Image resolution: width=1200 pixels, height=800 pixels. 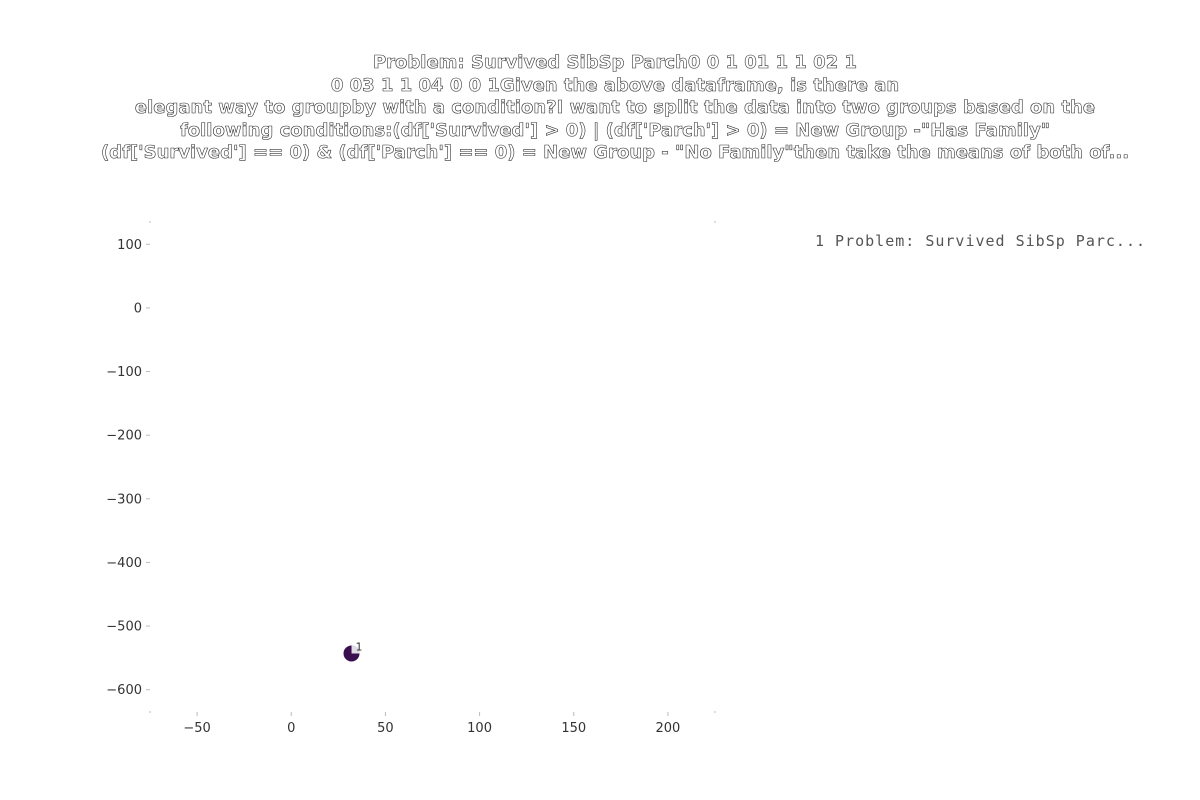 I want to click on x-tick-label: 200, so click(x=668, y=728).